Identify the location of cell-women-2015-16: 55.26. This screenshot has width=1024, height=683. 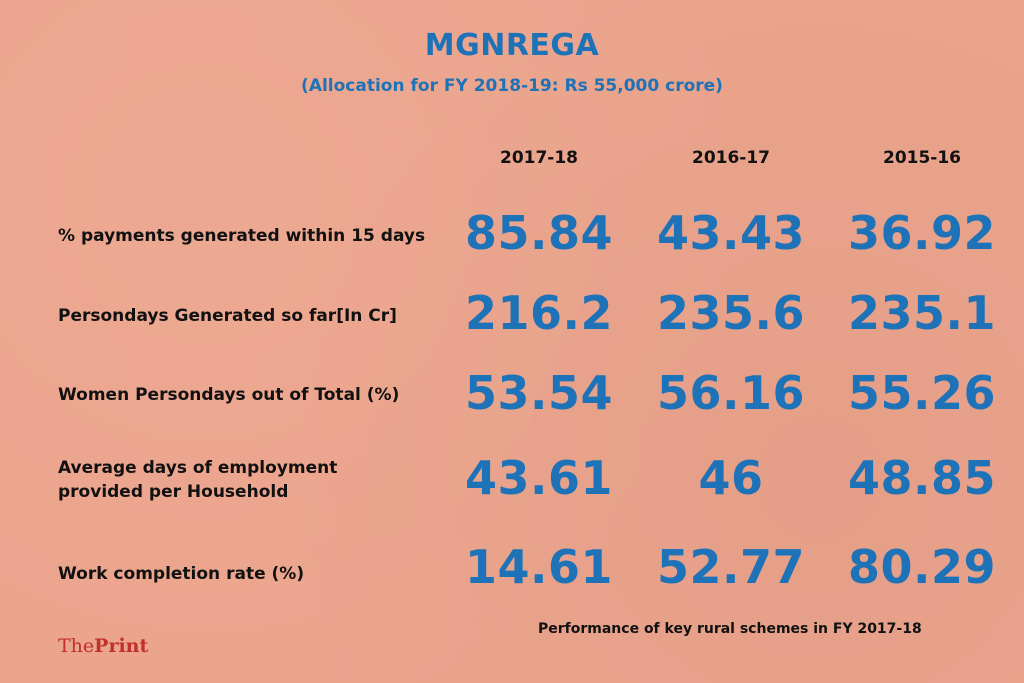
(921, 393).